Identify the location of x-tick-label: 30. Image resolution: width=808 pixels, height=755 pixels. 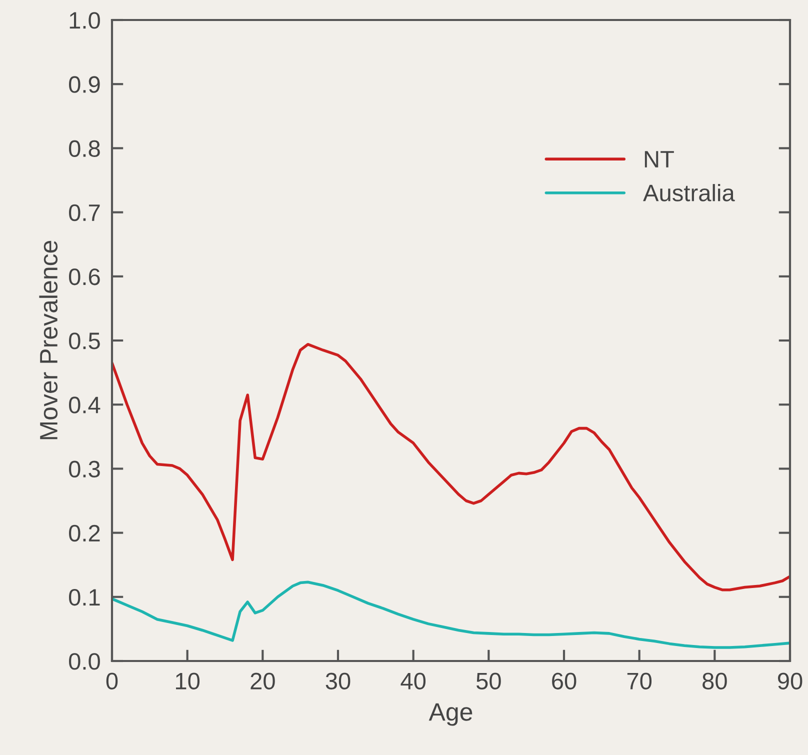
(338, 681).